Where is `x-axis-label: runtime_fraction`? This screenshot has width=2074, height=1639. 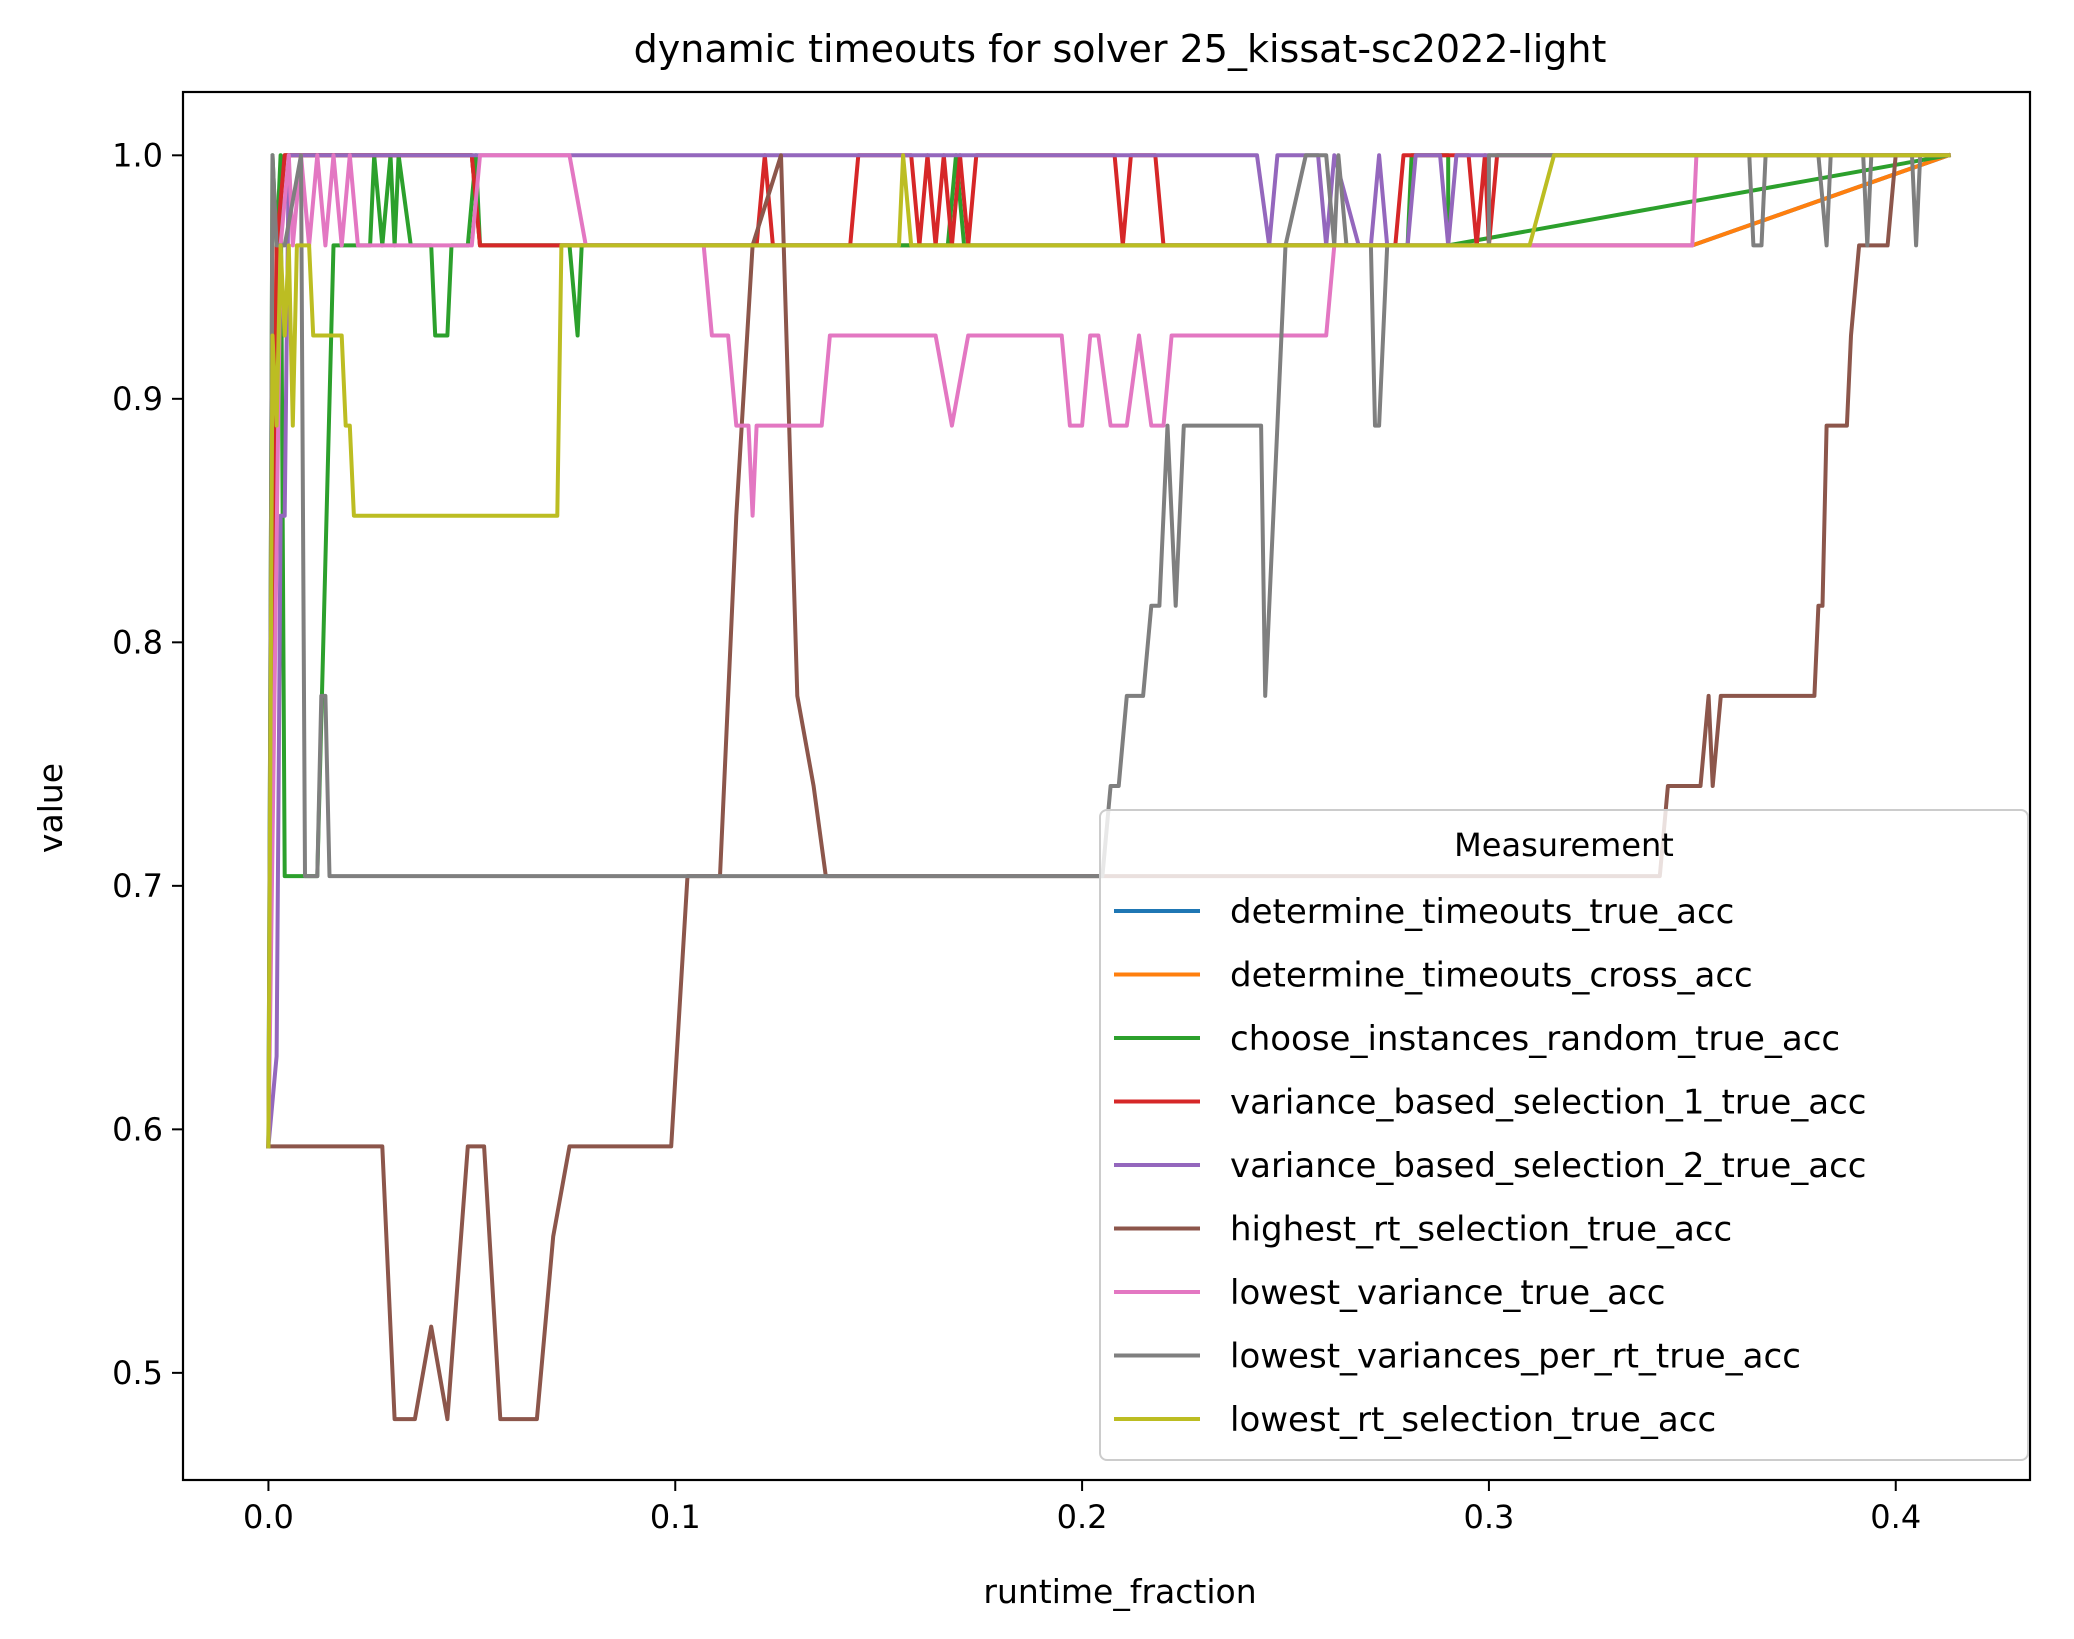
x-axis-label: runtime_fraction is located at coordinates (1119, 1591).